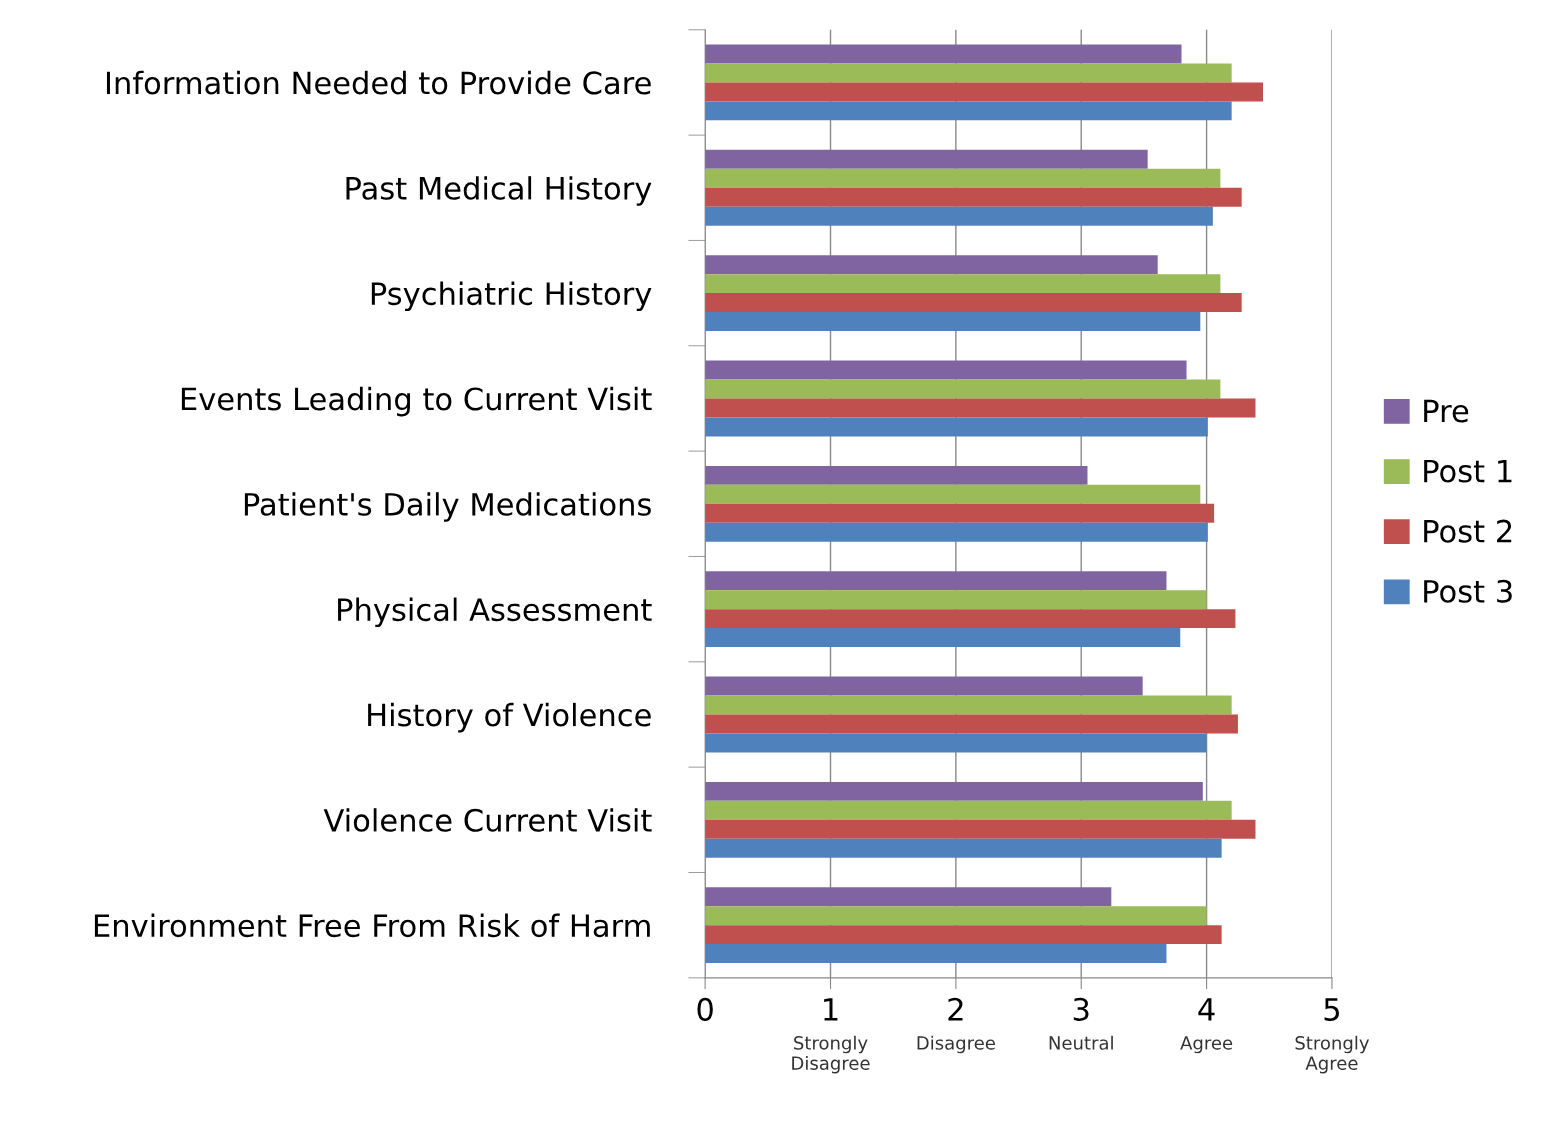  I want to click on x-tick-label: 0, so click(705, 1009).